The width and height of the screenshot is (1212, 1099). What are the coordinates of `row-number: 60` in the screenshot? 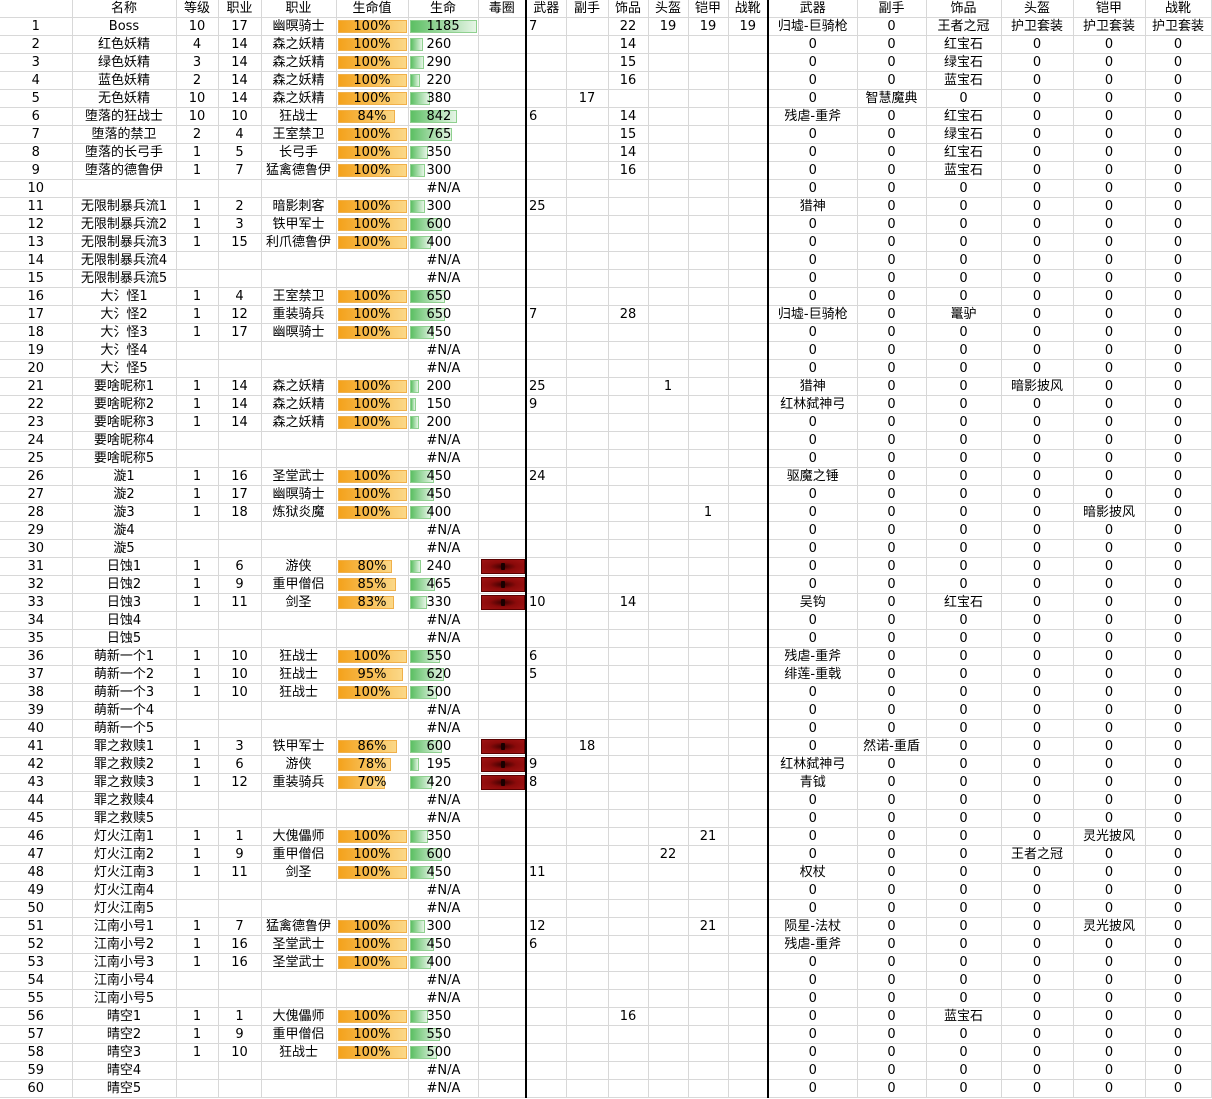 It's located at (36, 1088).